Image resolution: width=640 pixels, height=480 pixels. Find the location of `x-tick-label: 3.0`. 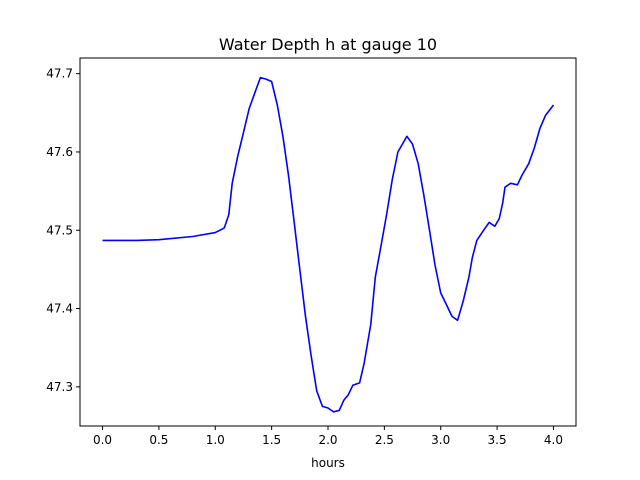

x-tick-label: 3.0 is located at coordinates (440, 440).